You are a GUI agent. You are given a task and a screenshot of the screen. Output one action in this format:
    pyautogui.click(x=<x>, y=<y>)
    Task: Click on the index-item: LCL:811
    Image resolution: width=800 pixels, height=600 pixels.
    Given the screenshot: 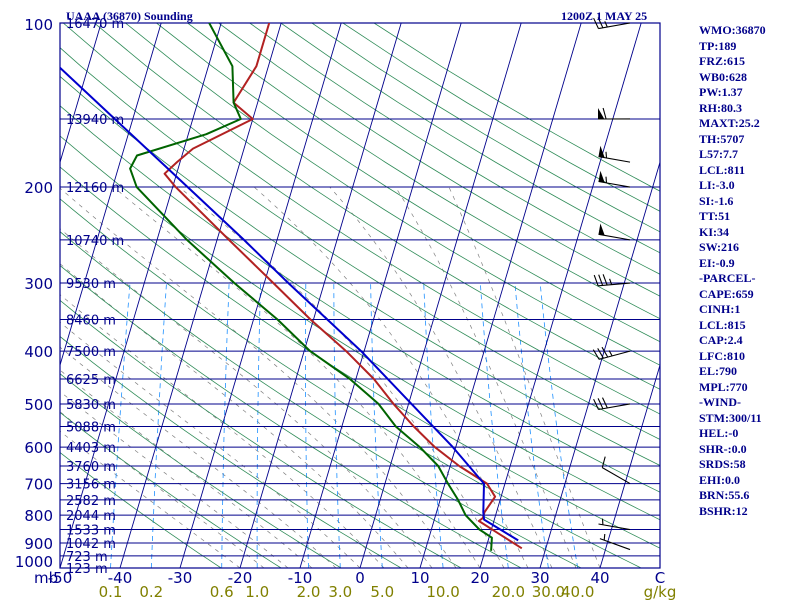 What is the action you would take?
    pyautogui.click(x=722, y=169)
    